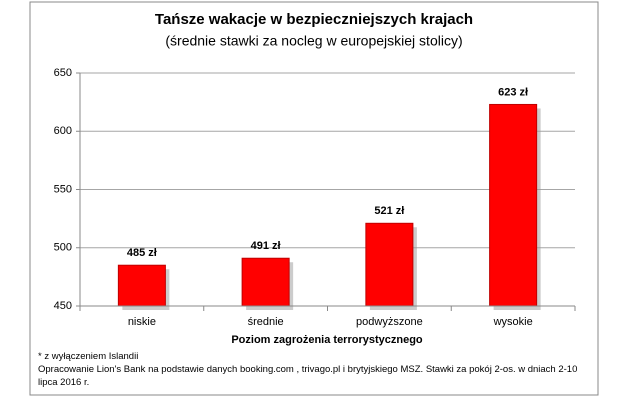  What do you see at coordinates (389, 211) in the screenshot?
I see `value-label: 521 zł` at bounding box center [389, 211].